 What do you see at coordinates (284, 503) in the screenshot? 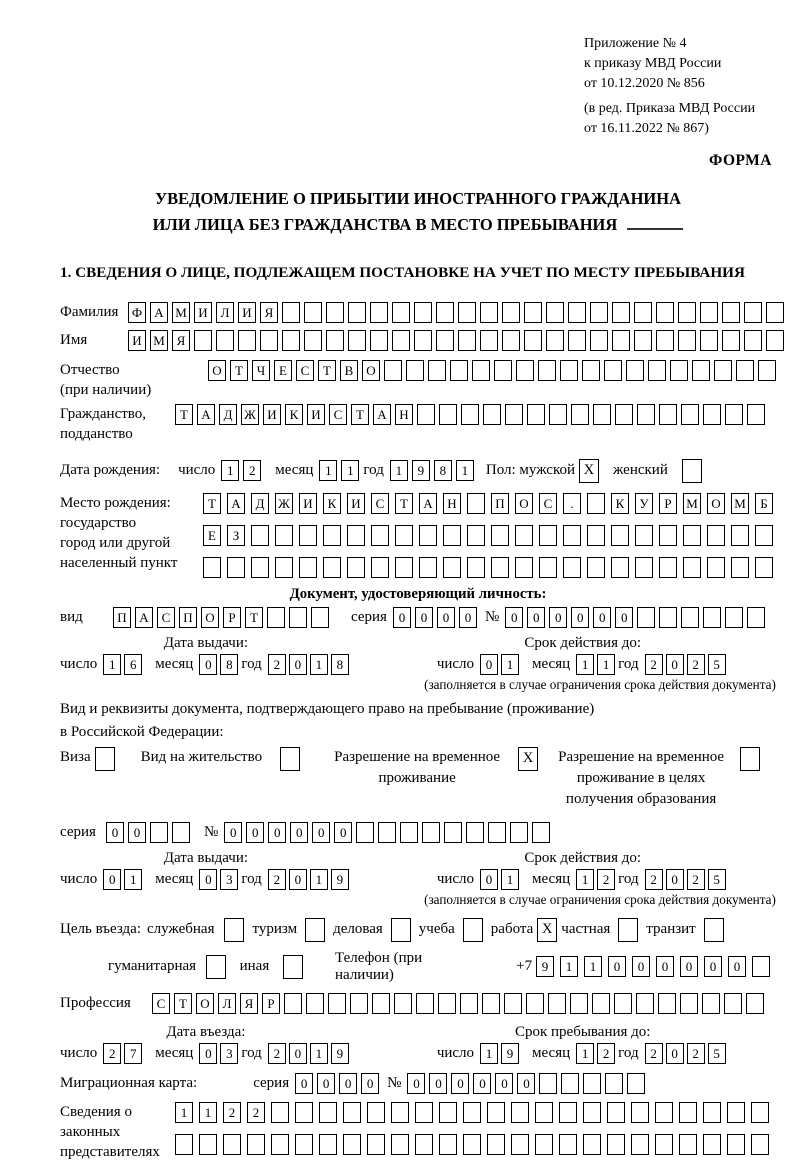
I see `form-cell: Ж` at bounding box center [284, 503].